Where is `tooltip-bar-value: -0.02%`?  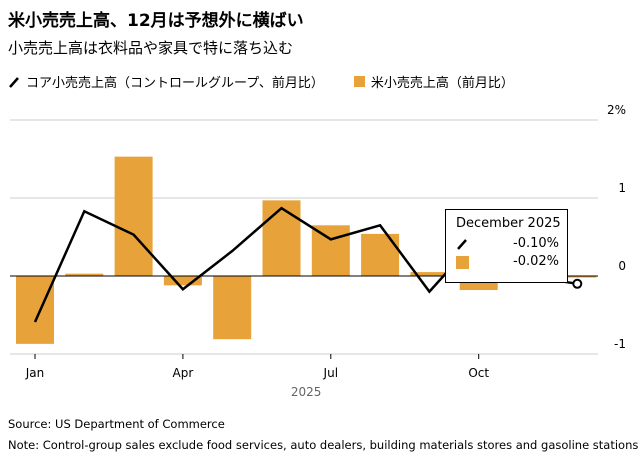 tooltip-bar-value: -0.02% is located at coordinates (536, 261).